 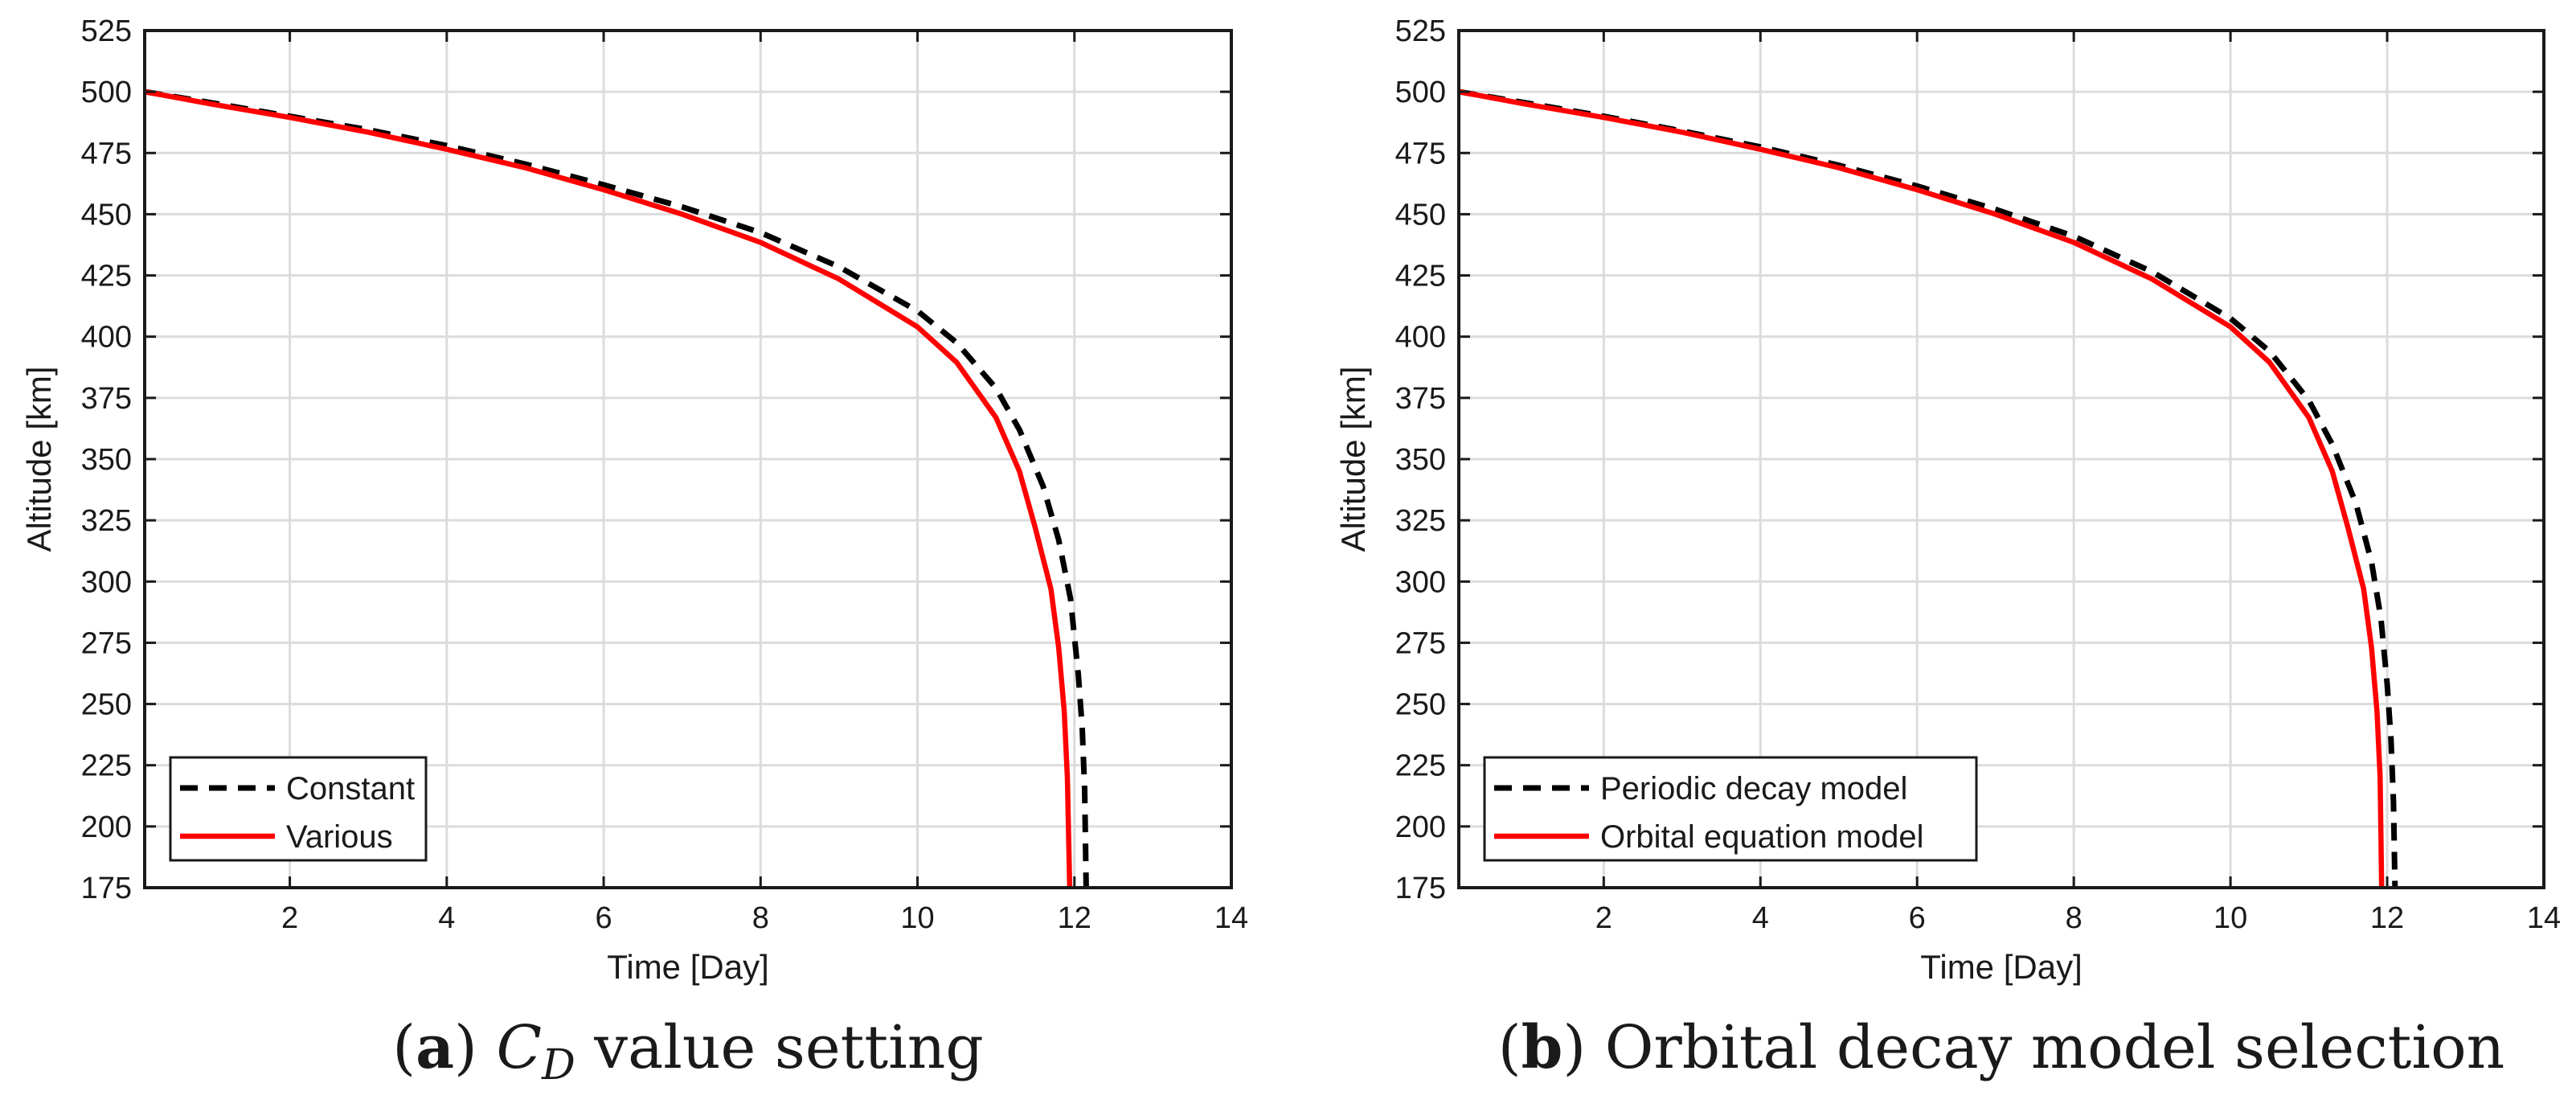 What do you see at coordinates (1753, 788) in the screenshot?
I see `legend-label-1: Periodic decay model` at bounding box center [1753, 788].